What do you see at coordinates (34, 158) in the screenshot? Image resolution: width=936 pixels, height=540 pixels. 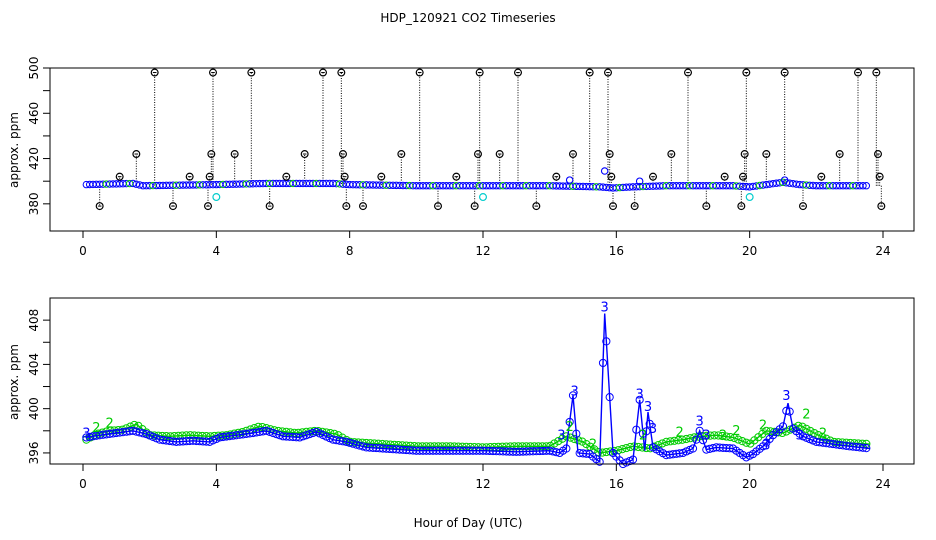 I see `top-y-tick-label: 420` at bounding box center [34, 158].